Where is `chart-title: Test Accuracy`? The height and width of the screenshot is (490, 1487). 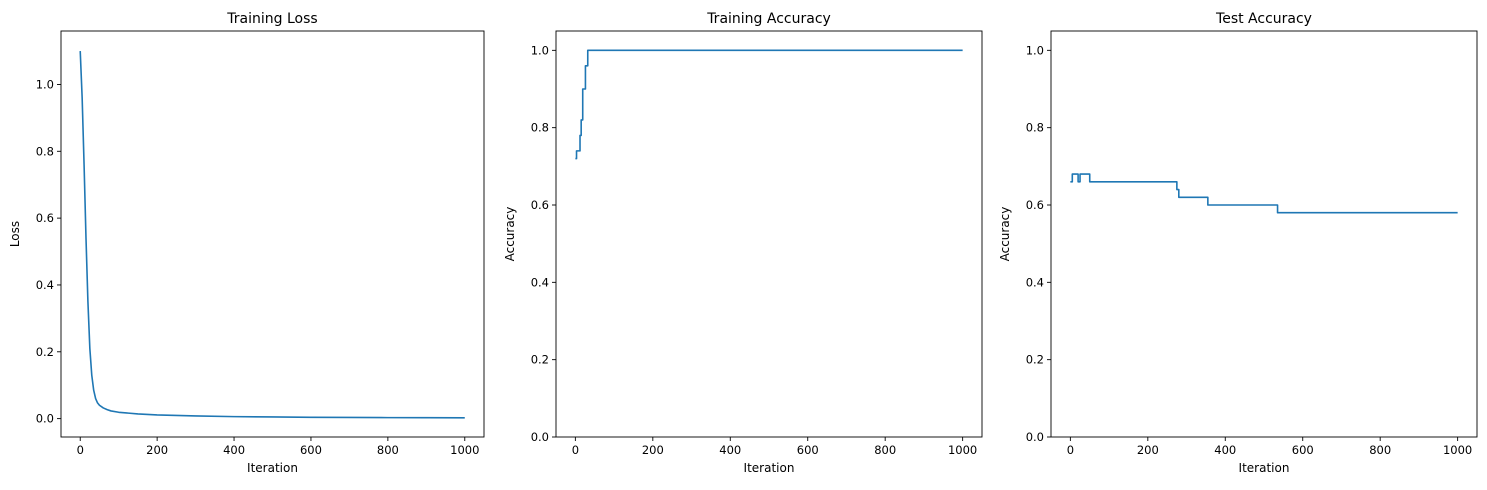 chart-title: Test Accuracy is located at coordinates (1263, 19).